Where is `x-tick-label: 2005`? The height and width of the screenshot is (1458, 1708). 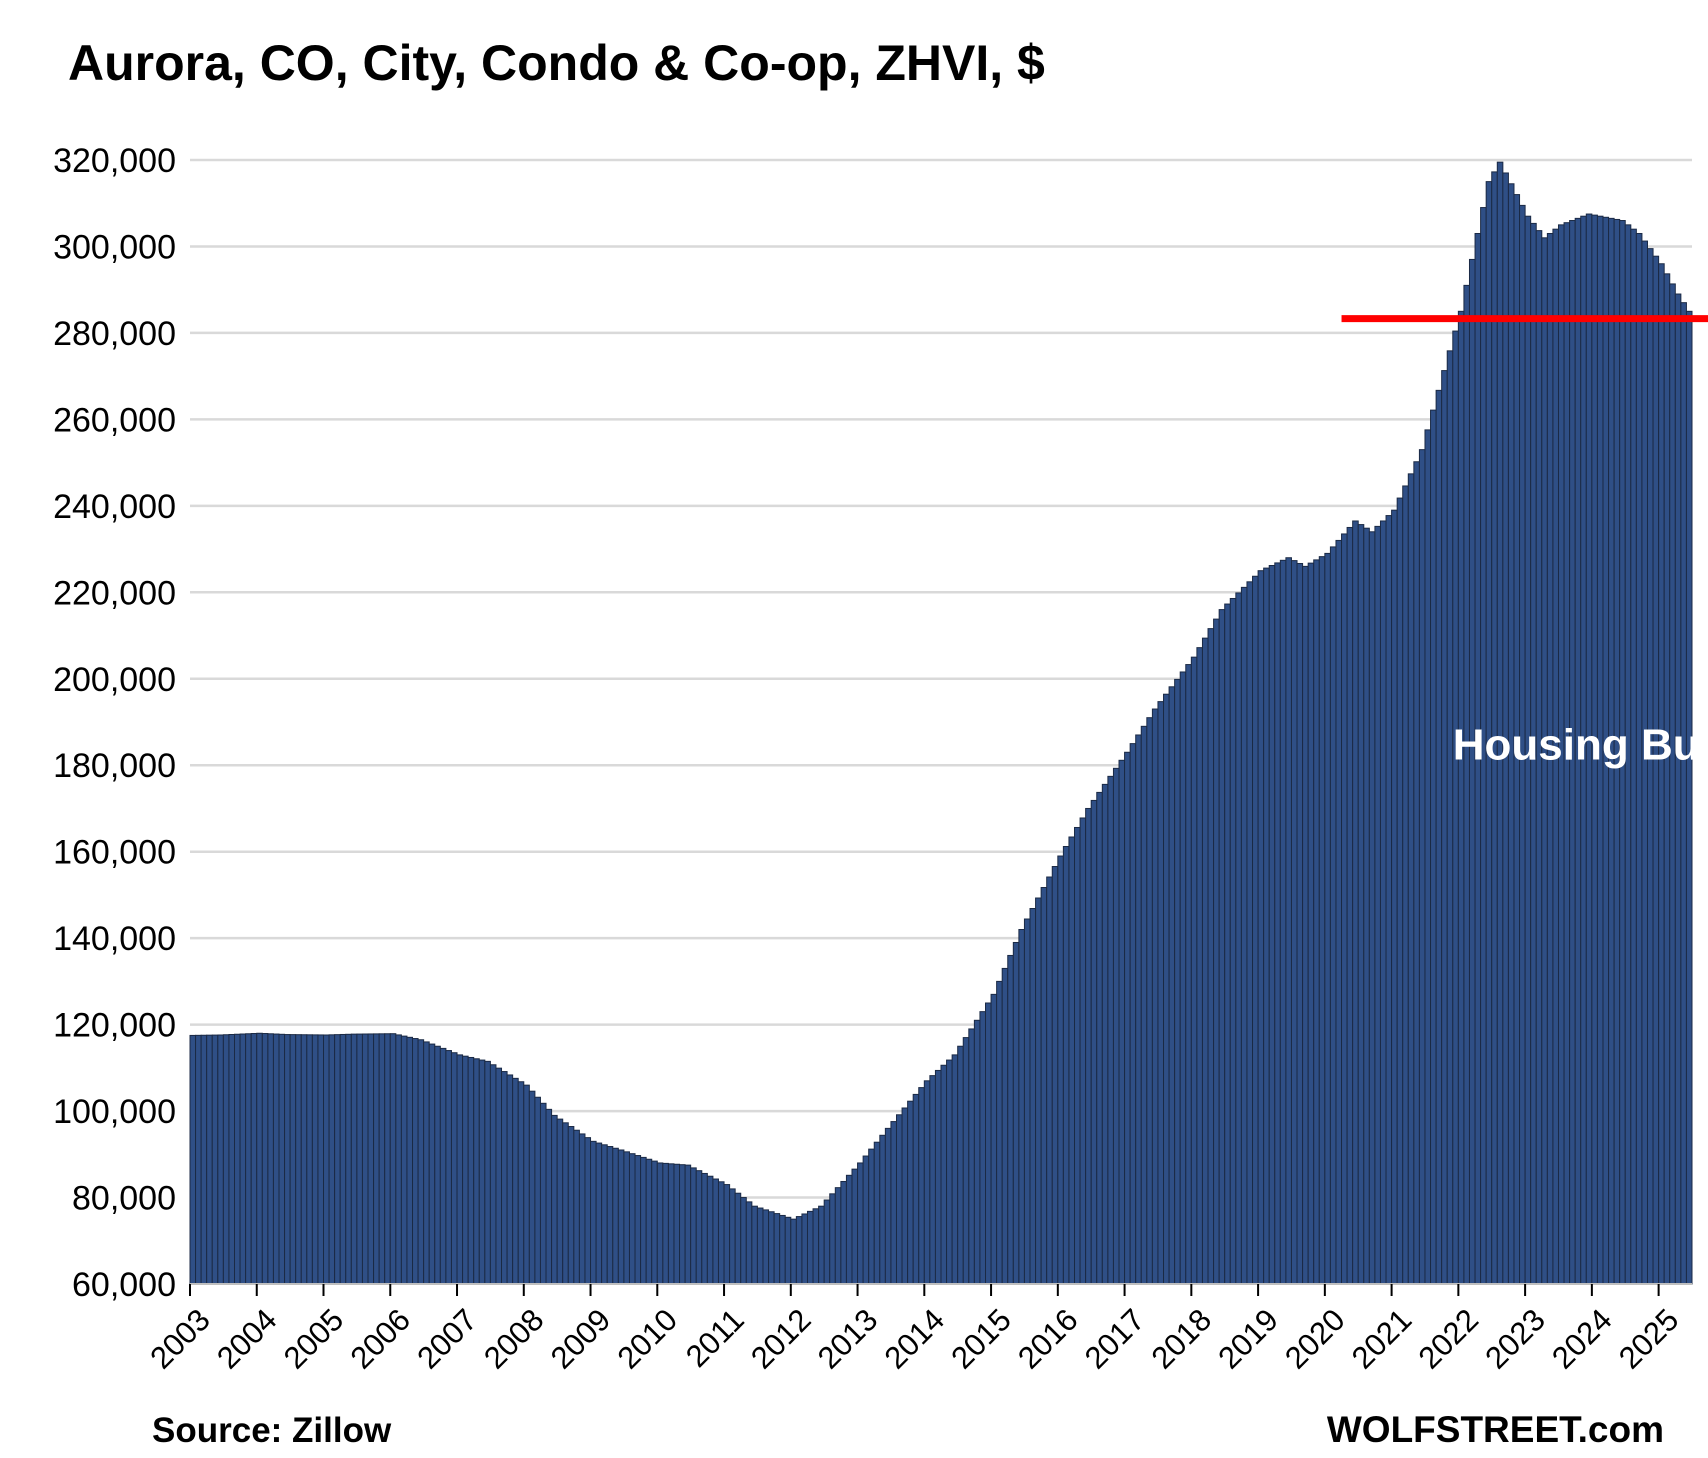 x-tick-label: 2005 is located at coordinates (314, 1339).